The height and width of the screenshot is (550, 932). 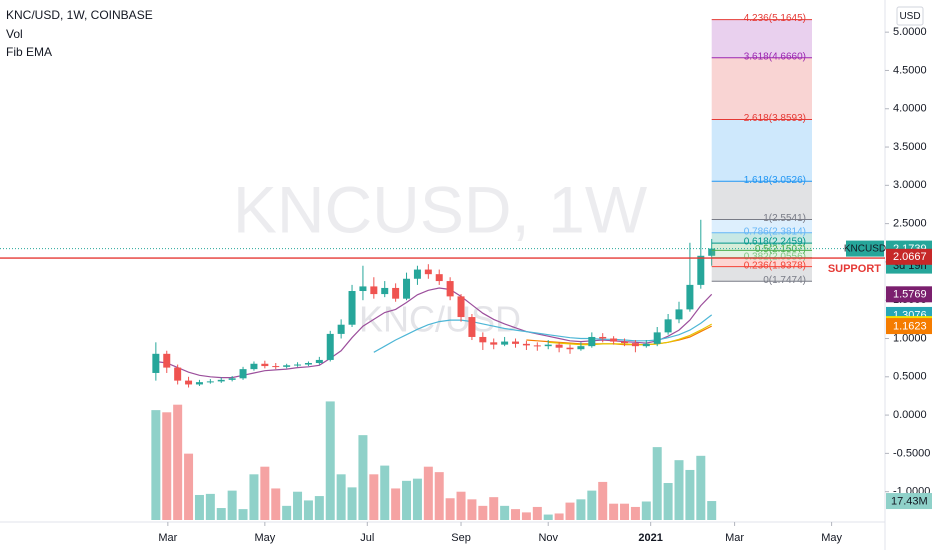 I want to click on y-tick-label: 3.5000, so click(x=910, y=147).